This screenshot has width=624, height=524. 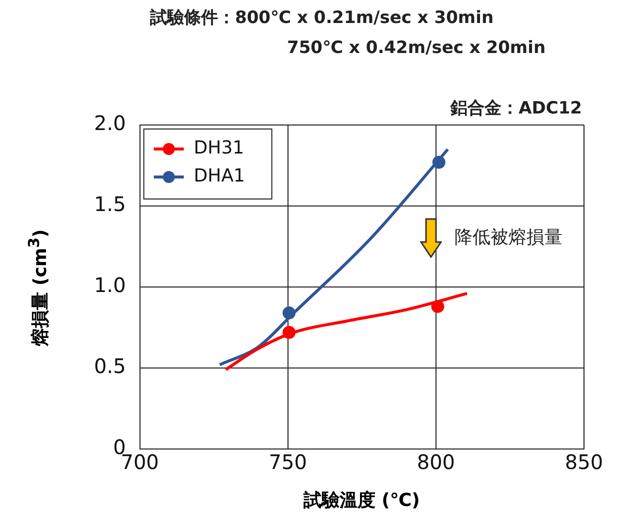 I want to click on x-tick-label: 750, so click(x=287, y=462).